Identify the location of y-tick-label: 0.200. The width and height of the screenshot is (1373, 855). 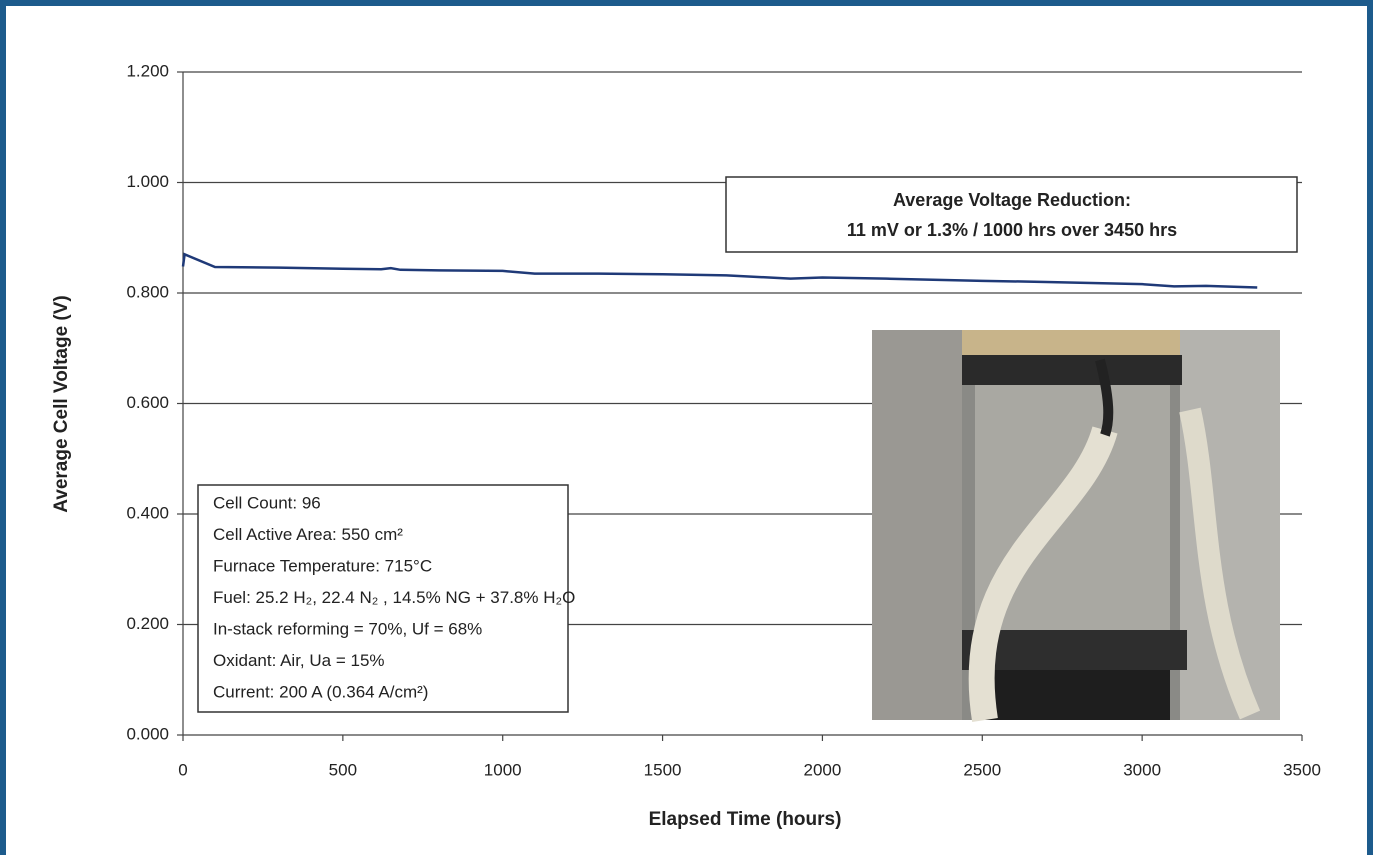
(147, 623).